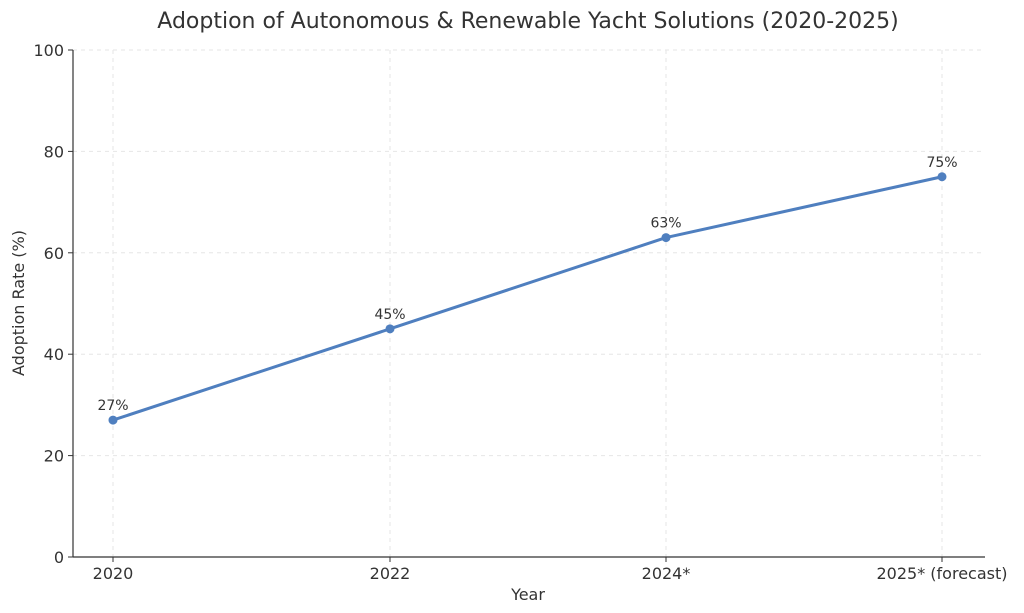  Describe the element at coordinates (54, 354) in the screenshot. I see `y-tick-label: 40` at that location.